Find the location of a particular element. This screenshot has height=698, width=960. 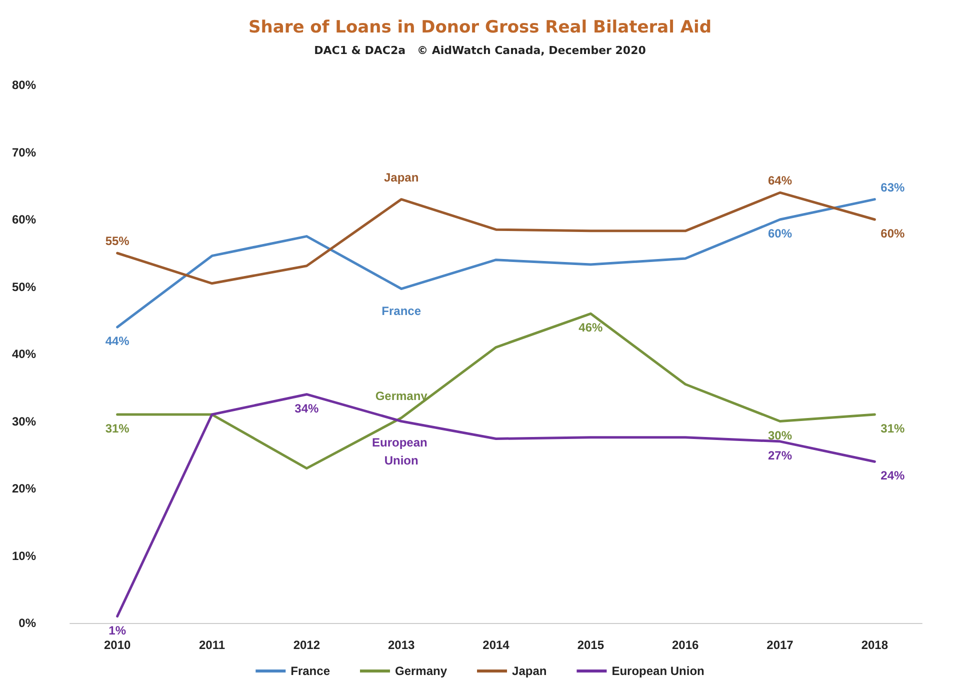

y-tick-label: 70% is located at coordinates (24, 152).